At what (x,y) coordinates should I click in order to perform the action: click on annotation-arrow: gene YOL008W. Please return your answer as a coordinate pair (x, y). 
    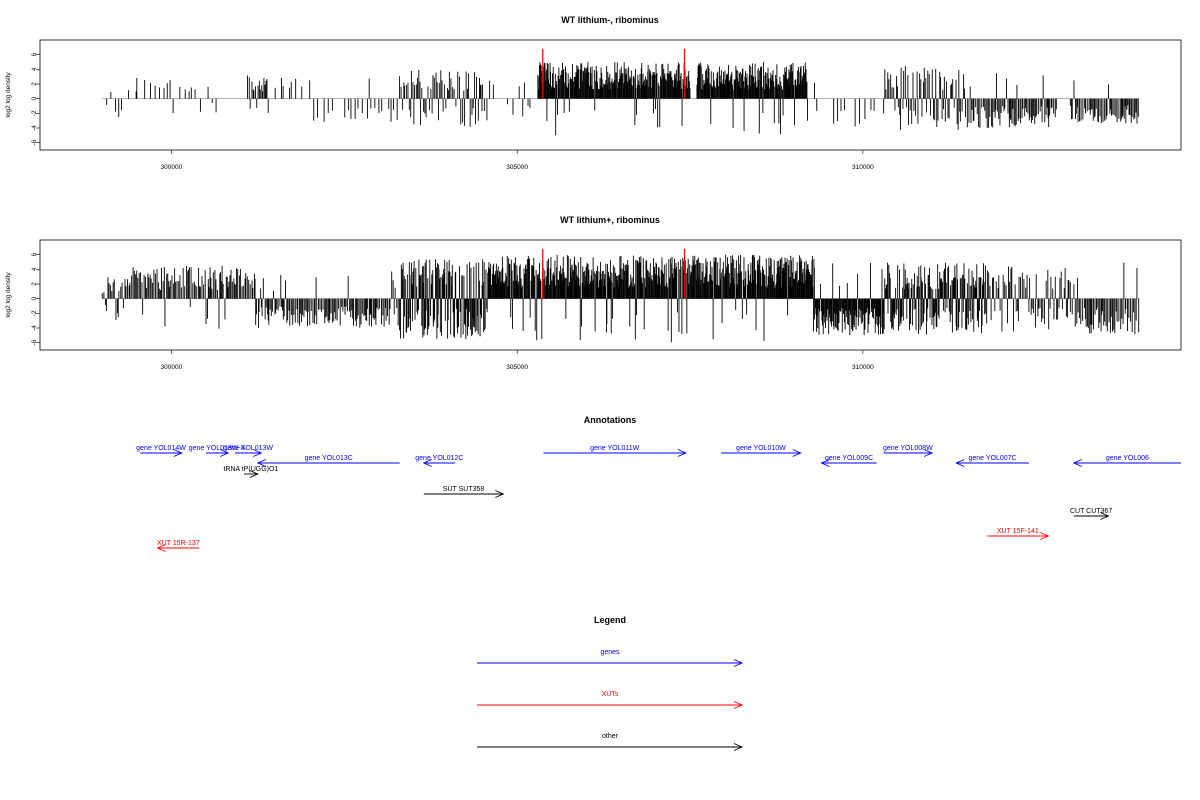
    Looking at the image, I should click on (908, 451).